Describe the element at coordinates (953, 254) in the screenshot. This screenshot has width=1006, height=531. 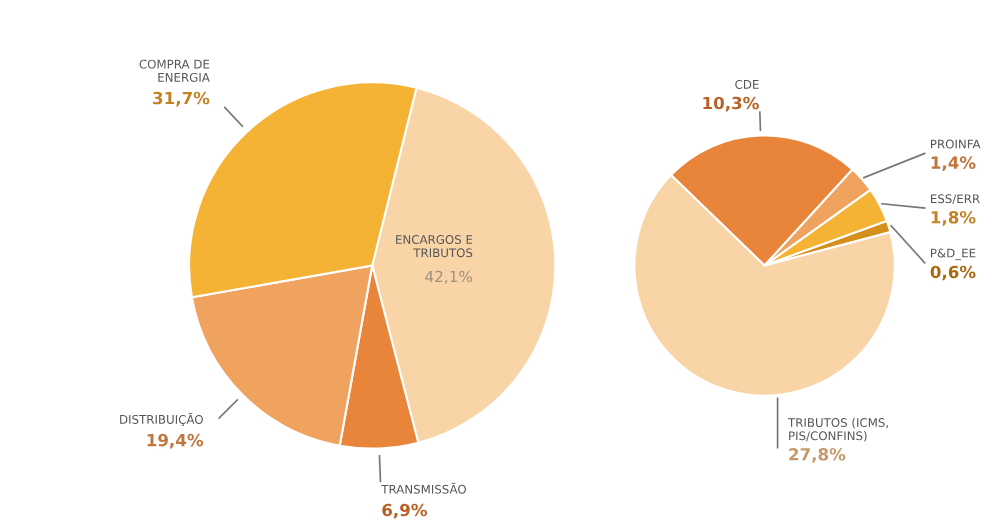
I see `slice-label: P&D_EE` at that location.